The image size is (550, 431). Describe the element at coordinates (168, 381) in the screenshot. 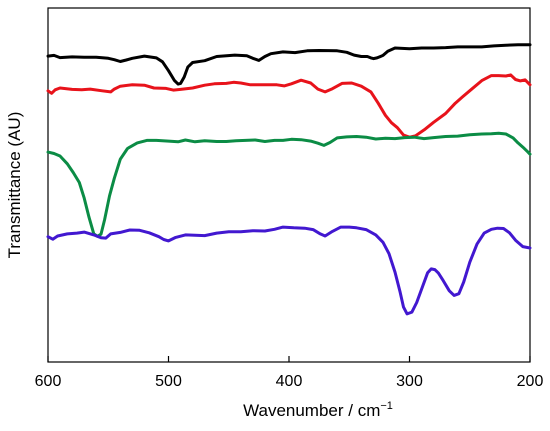

I see `x-tick-label: 500` at that location.